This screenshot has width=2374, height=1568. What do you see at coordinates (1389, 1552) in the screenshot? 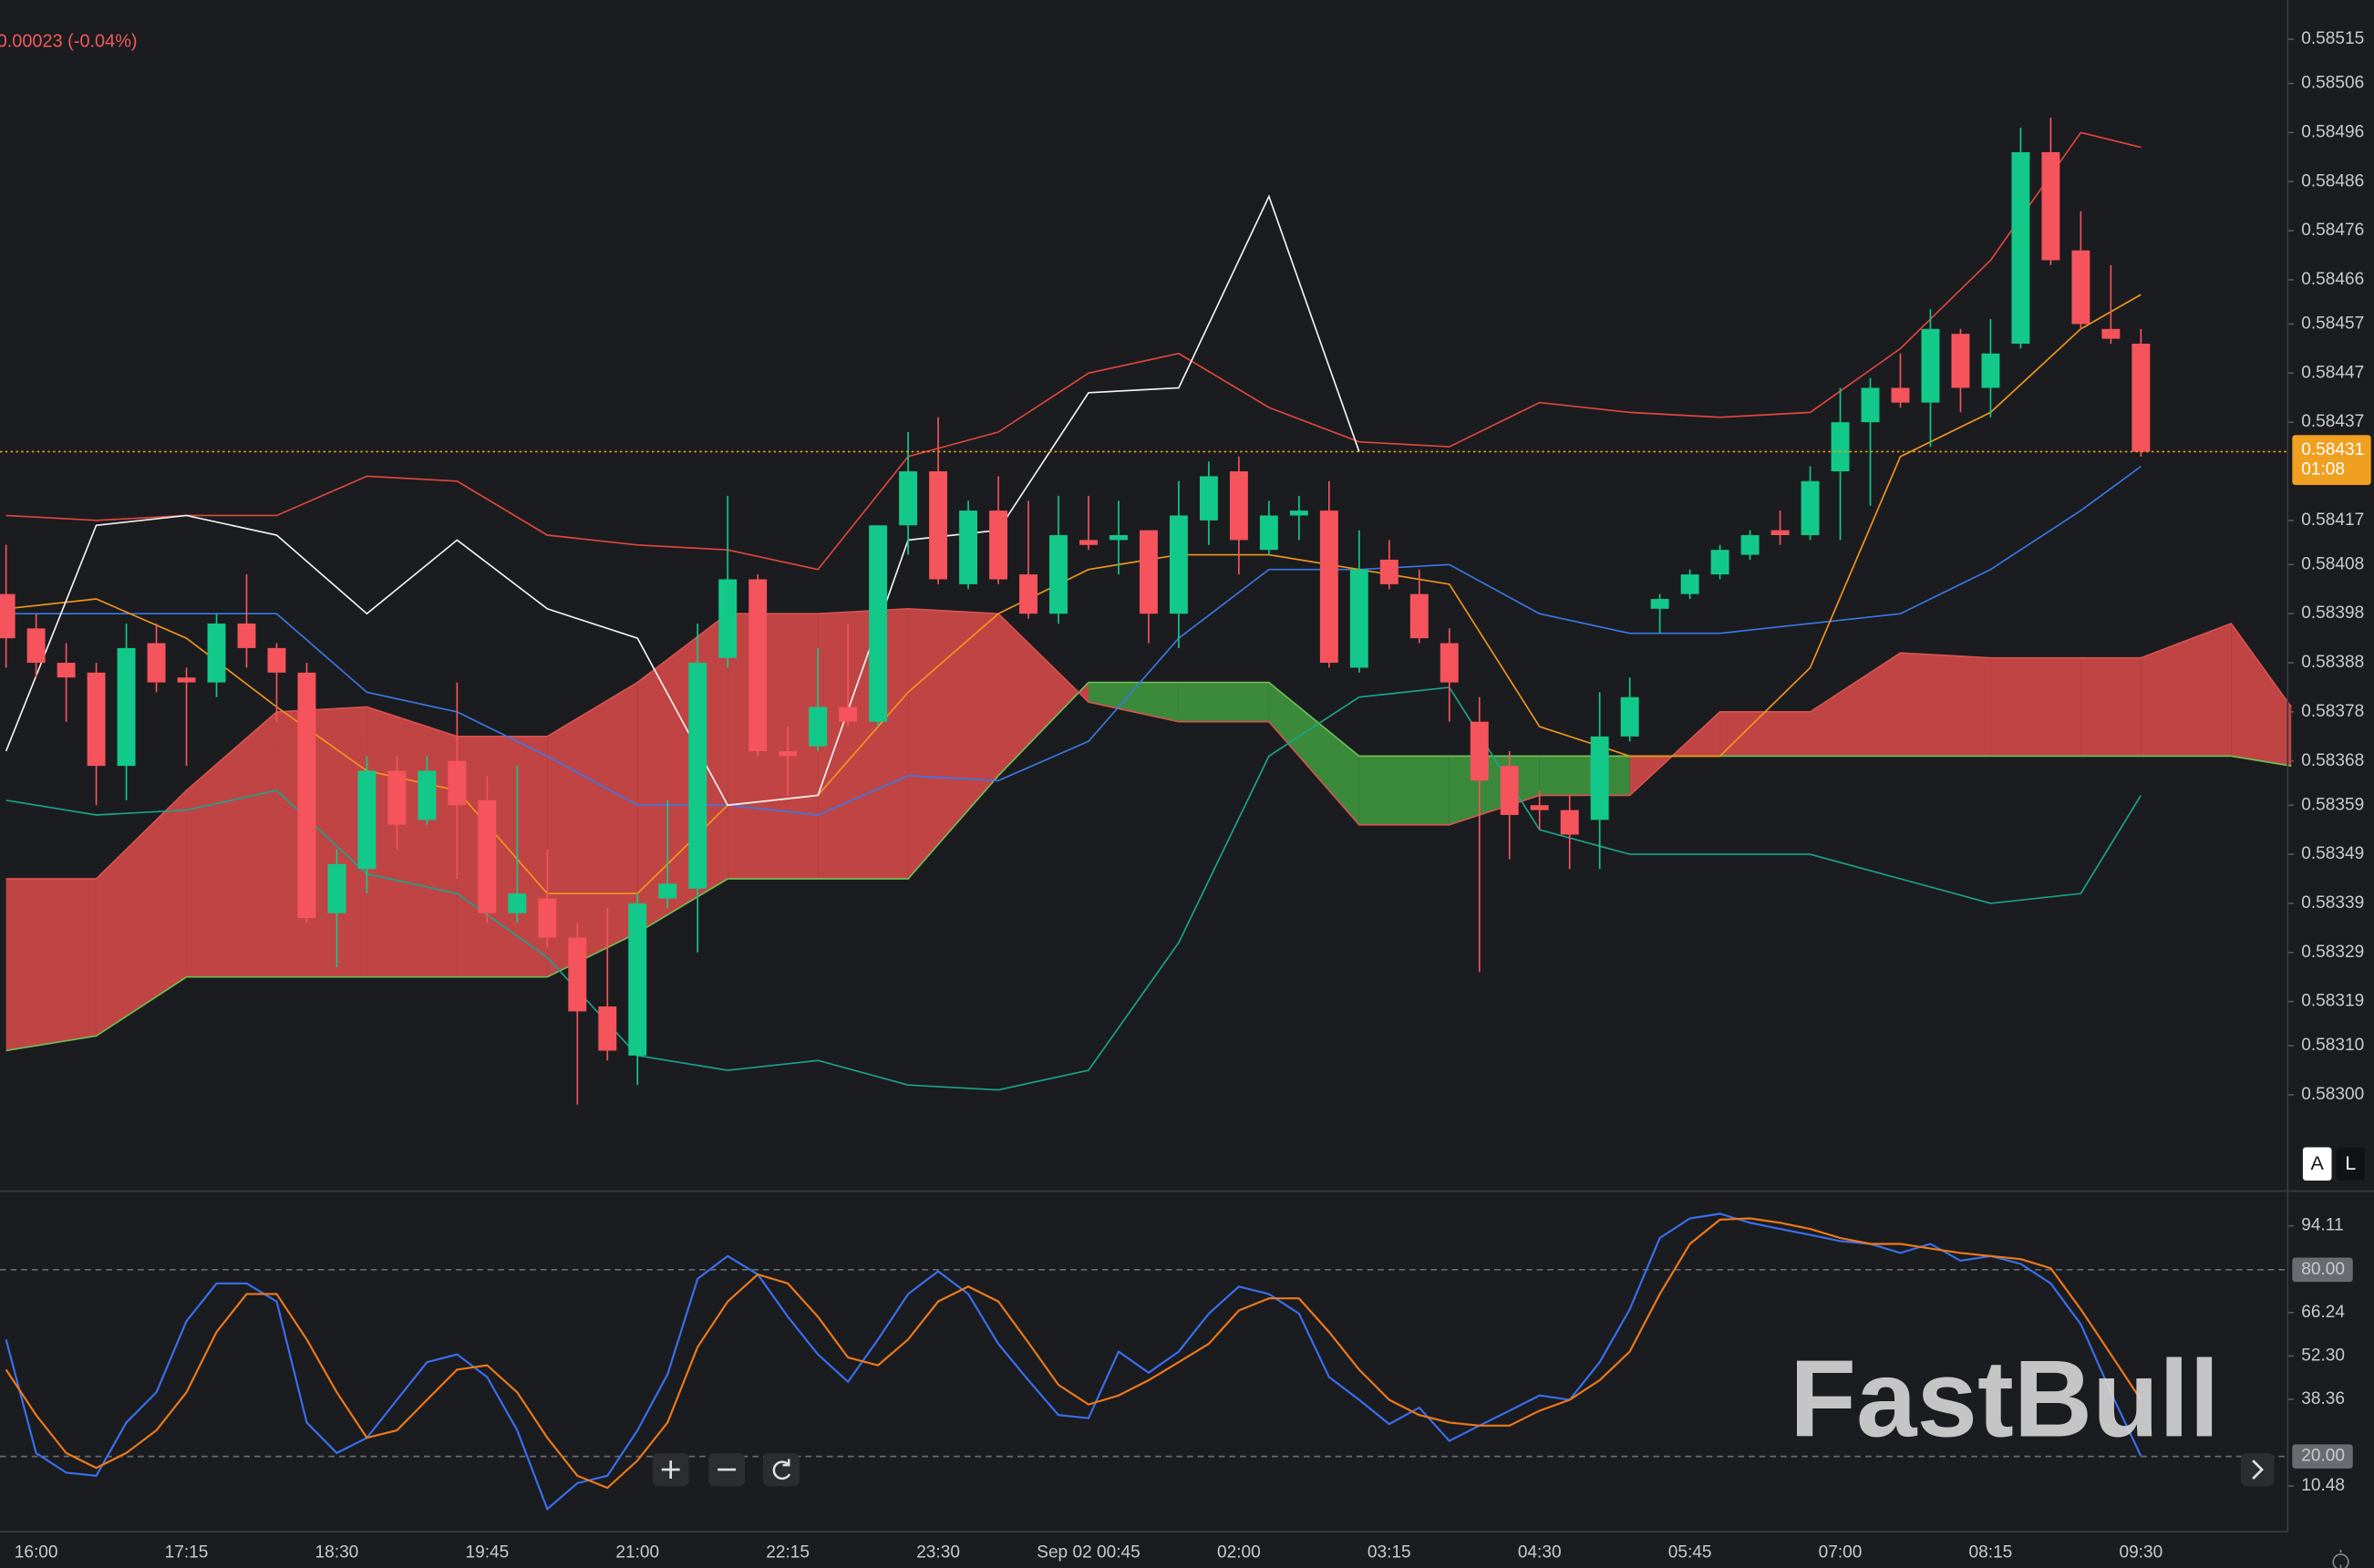
I see `x-tick-label: 03:15` at bounding box center [1389, 1552].